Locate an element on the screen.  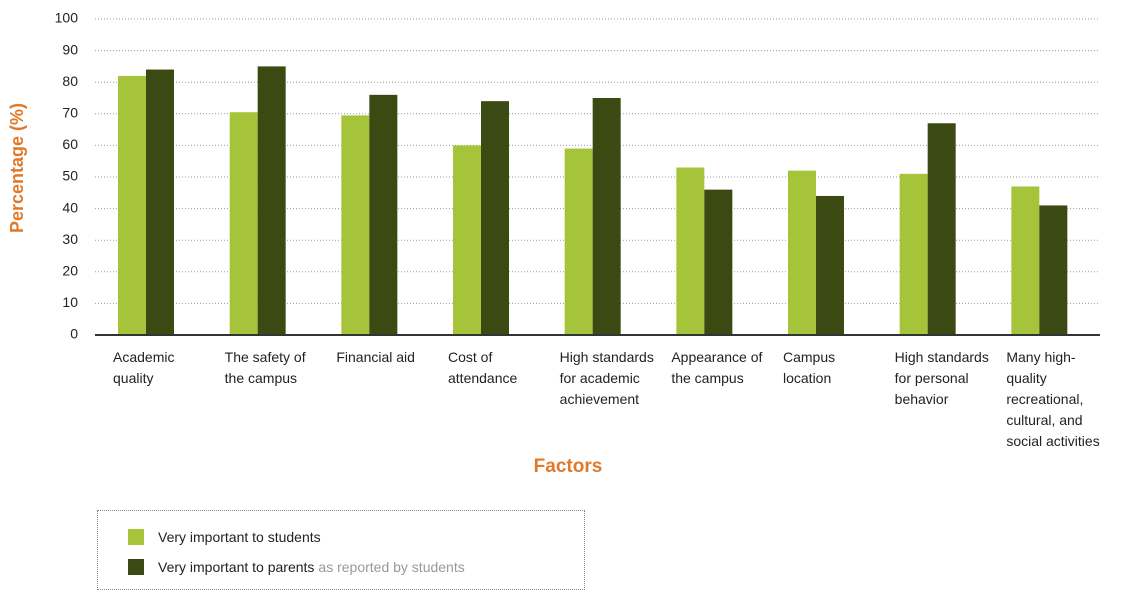
x-tick-label: The safety of the campus is located at coordinates (265, 367).